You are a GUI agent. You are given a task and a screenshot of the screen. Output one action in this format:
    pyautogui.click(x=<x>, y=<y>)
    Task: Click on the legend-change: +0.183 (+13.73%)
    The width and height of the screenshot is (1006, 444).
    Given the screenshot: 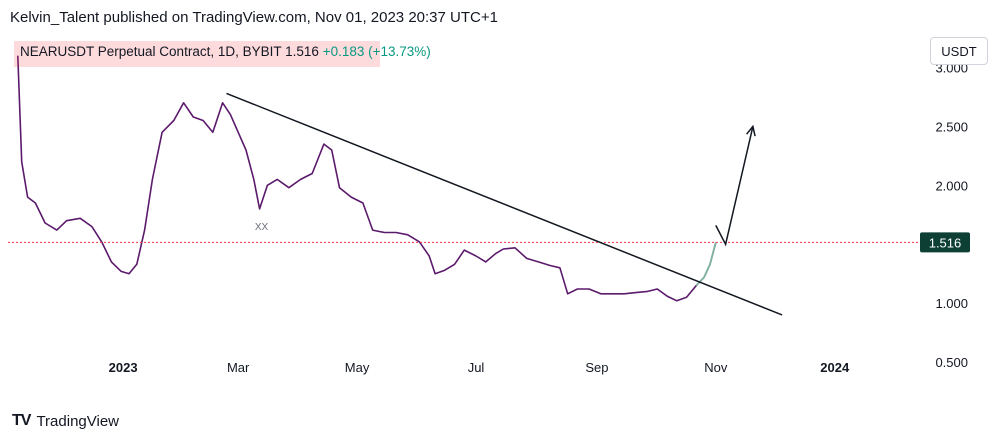 What is the action you would take?
    pyautogui.click(x=376, y=51)
    